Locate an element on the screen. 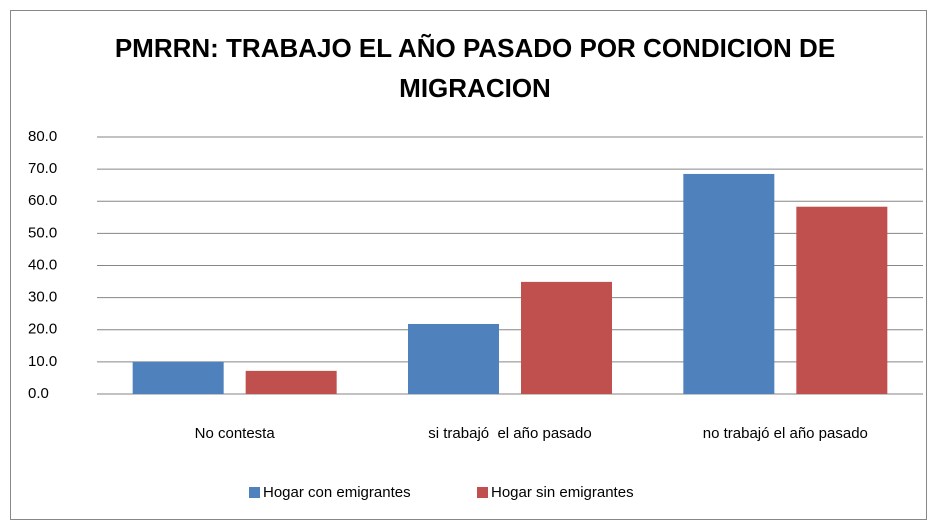 This screenshot has width=935, height=527. y-tick-label: 70.0 is located at coordinates (42, 168).